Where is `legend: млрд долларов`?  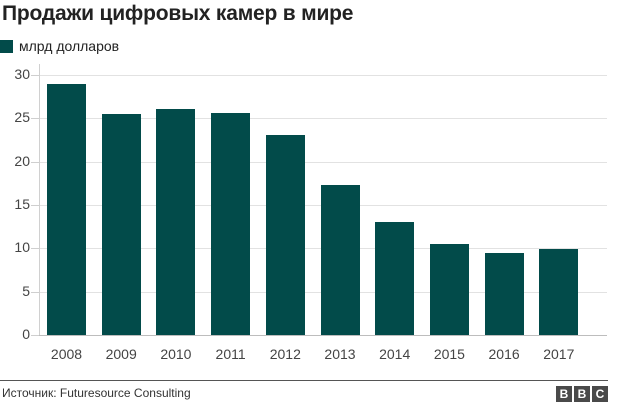
legend: млрд долларов is located at coordinates (59, 46).